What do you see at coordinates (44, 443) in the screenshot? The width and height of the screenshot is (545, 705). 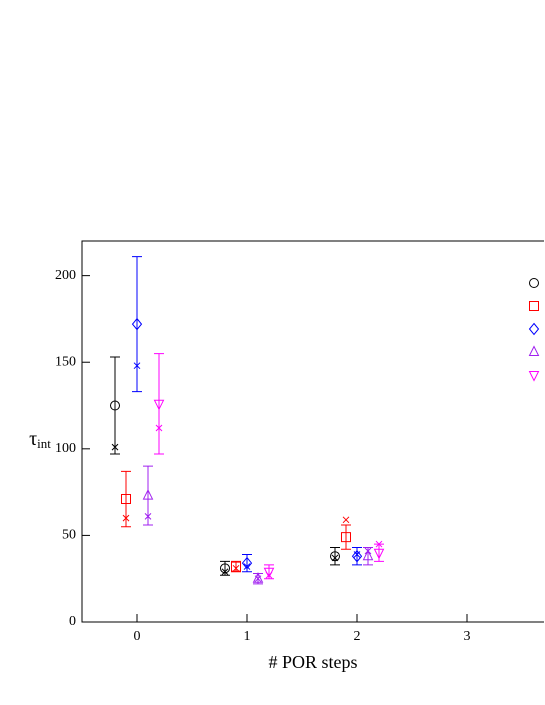 I see `y-label-subscript: int` at bounding box center [44, 443].